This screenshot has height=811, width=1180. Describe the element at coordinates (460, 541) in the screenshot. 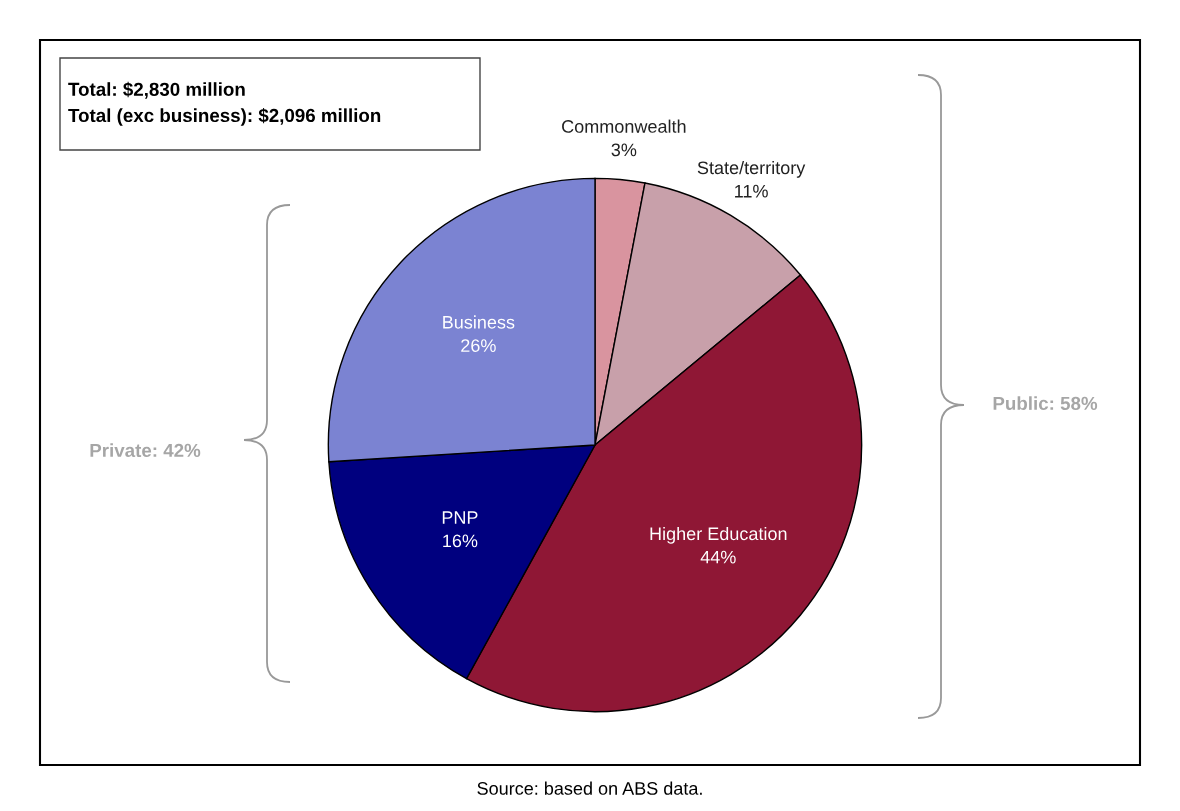

I see `data-label: 16%` at that location.